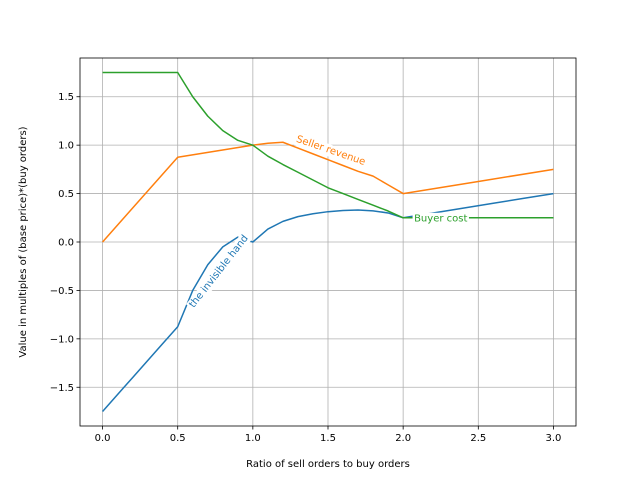  I want to click on y-tick-label: 0.5, so click(66, 194).